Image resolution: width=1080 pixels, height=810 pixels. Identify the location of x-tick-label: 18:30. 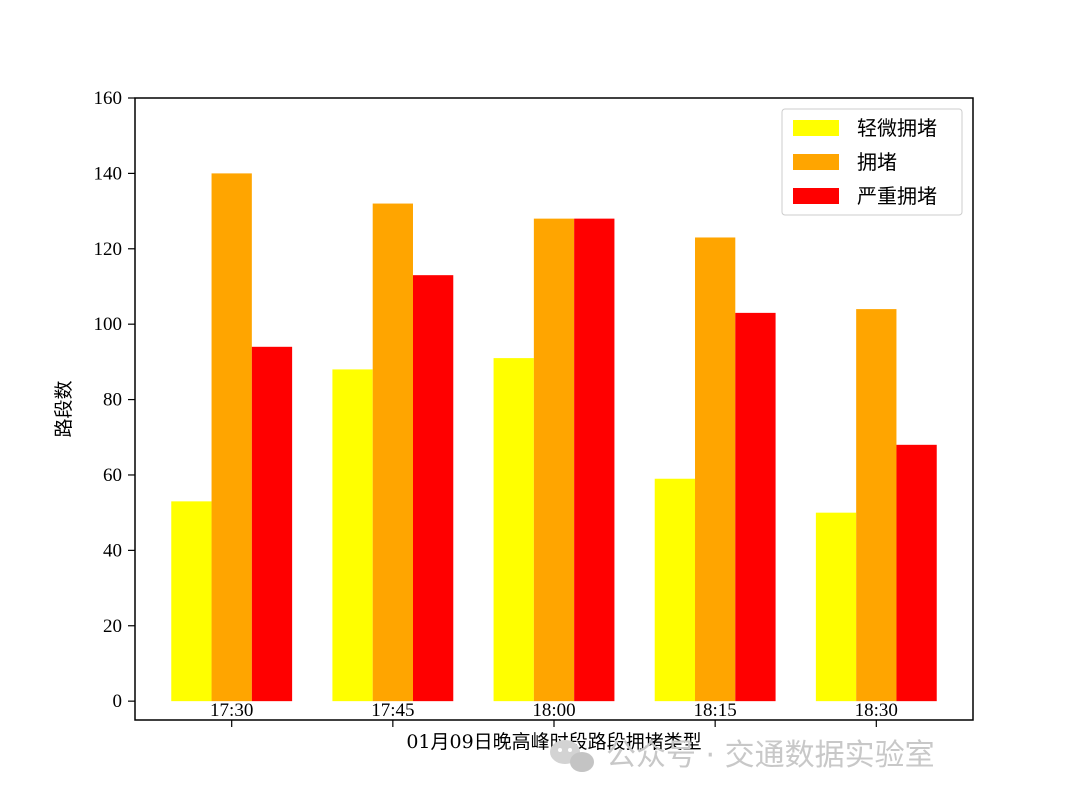
(876, 710).